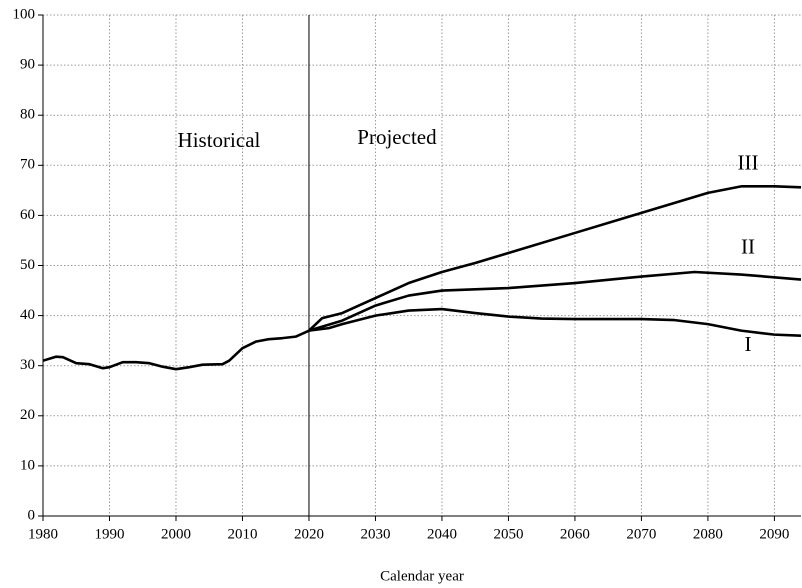  Describe the element at coordinates (27, 215) in the screenshot. I see `y-tick-label: 60` at that location.